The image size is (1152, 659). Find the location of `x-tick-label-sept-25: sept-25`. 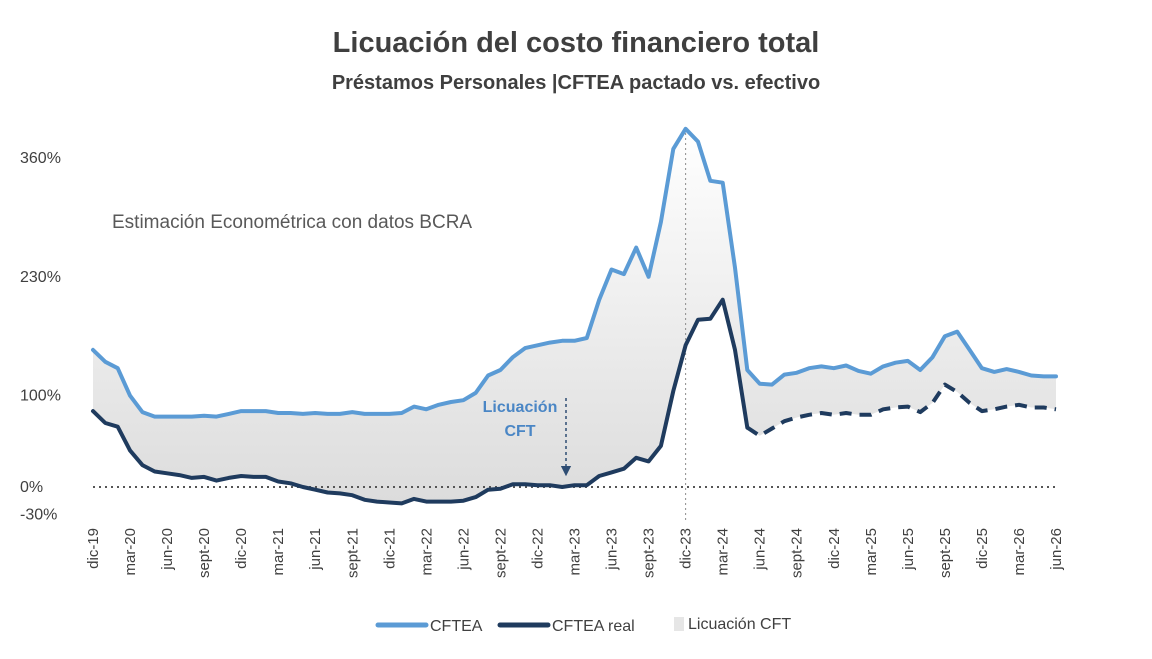

x-tick-label-sept-25: sept-25 is located at coordinates (945, 553).